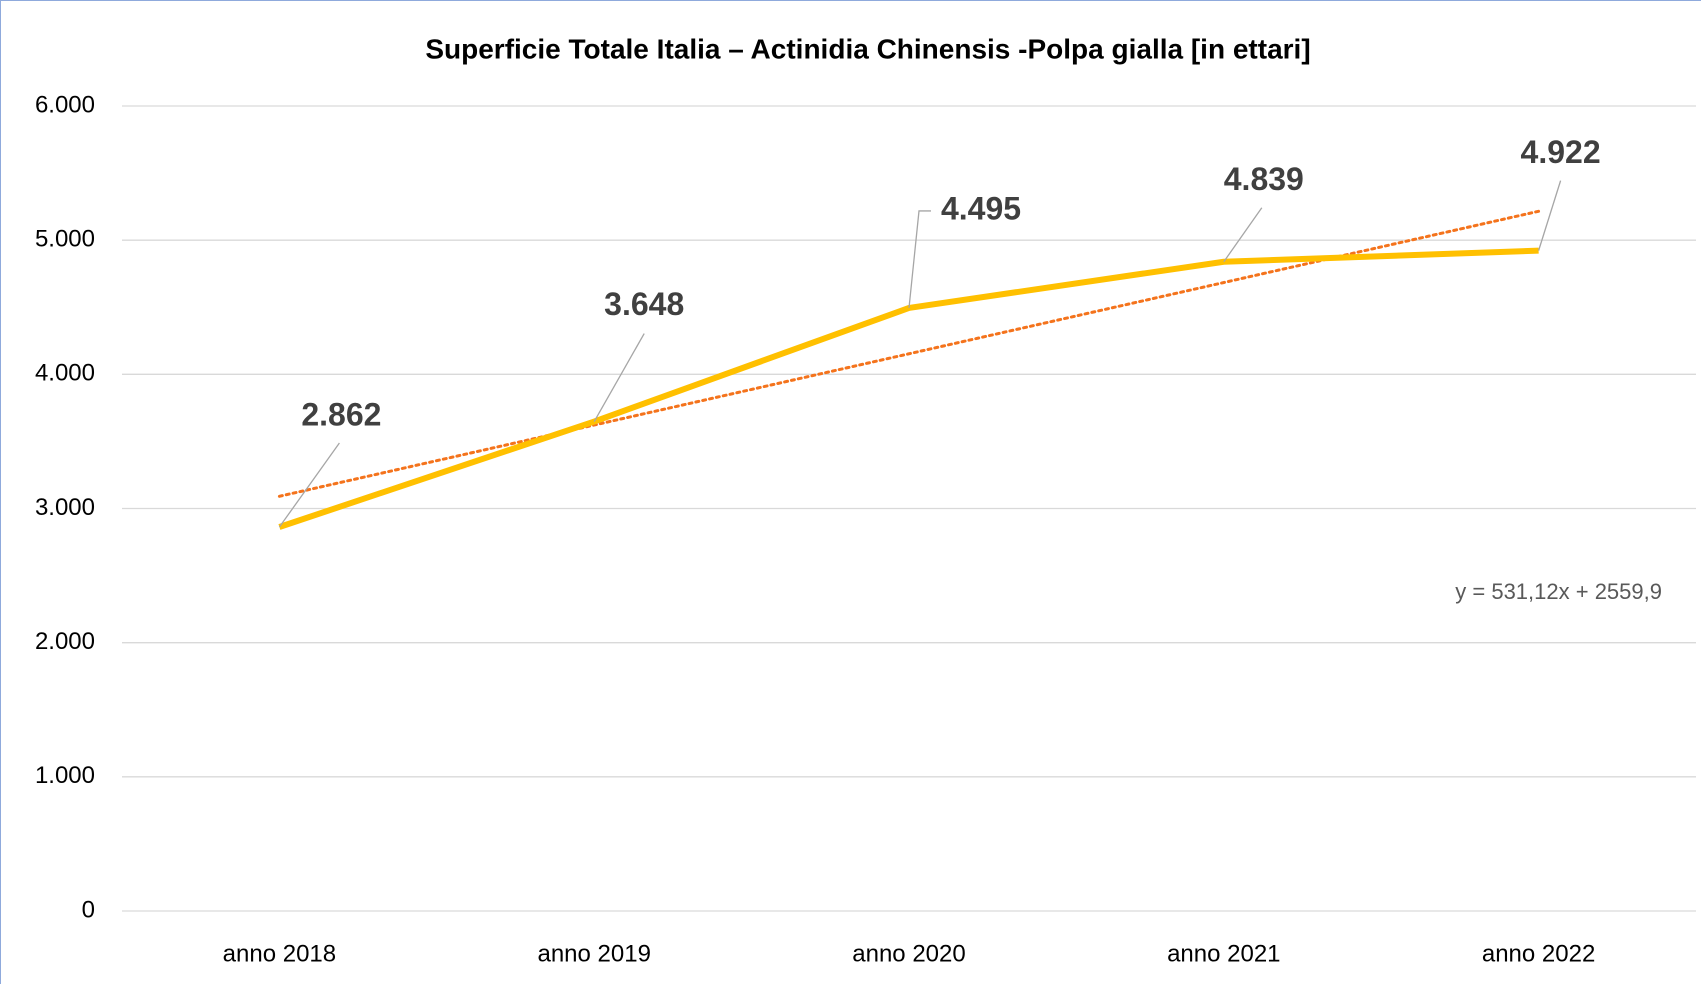 Image resolution: width=1701 pixels, height=984 pixels. Describe the element at coordinates (65, 239) in the screenshot. I see `y-tick-label: 5.000` at that location.